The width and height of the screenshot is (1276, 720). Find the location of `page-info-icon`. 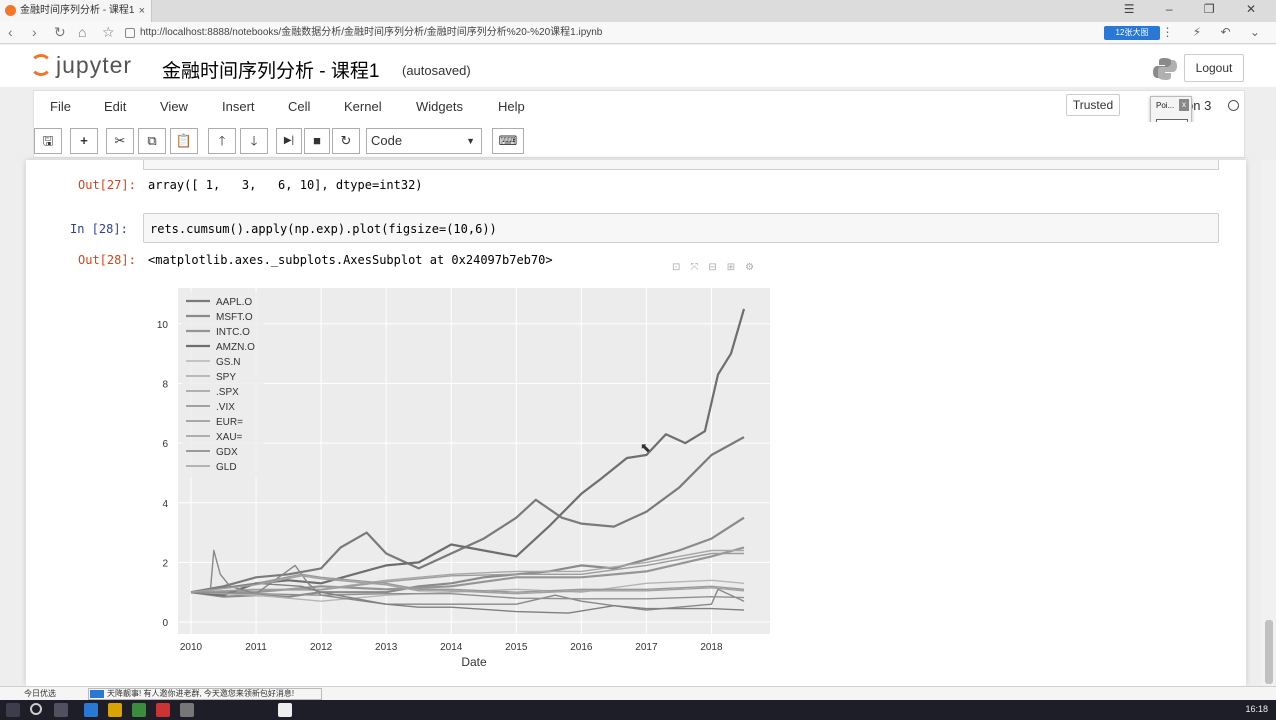

page-info-icon is located at coordinates (130, 33).